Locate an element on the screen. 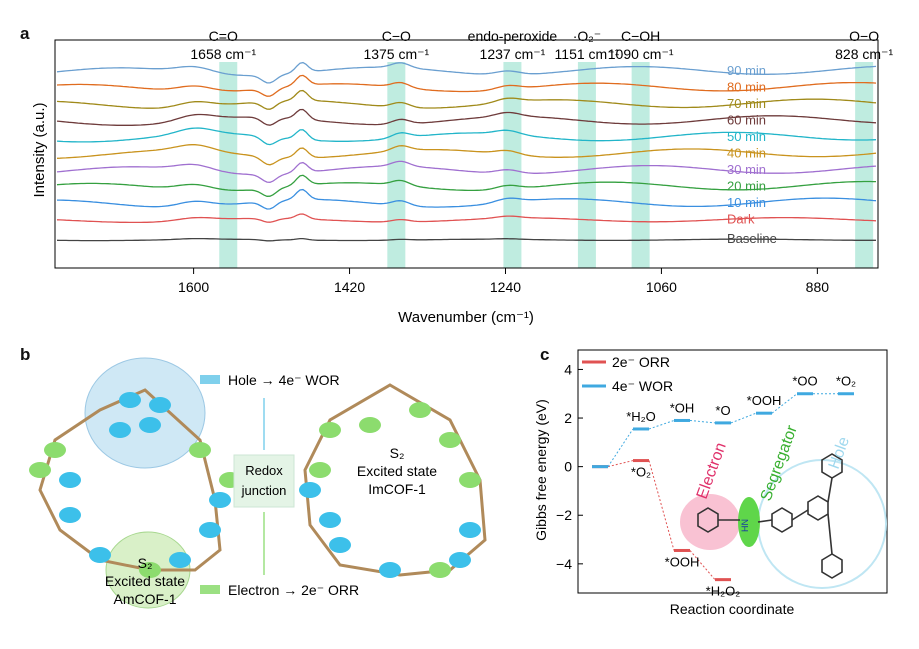 This screenshot has width=919, height=649. level-label-1-6: *O₂ is located at coordinates (846, 381).